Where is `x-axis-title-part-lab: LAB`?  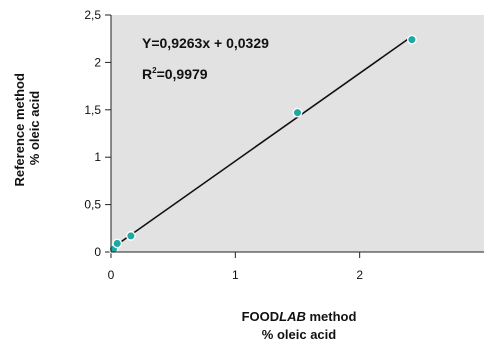
x-axis-title-part-lab: LAB is located at coordinates (292, 316).